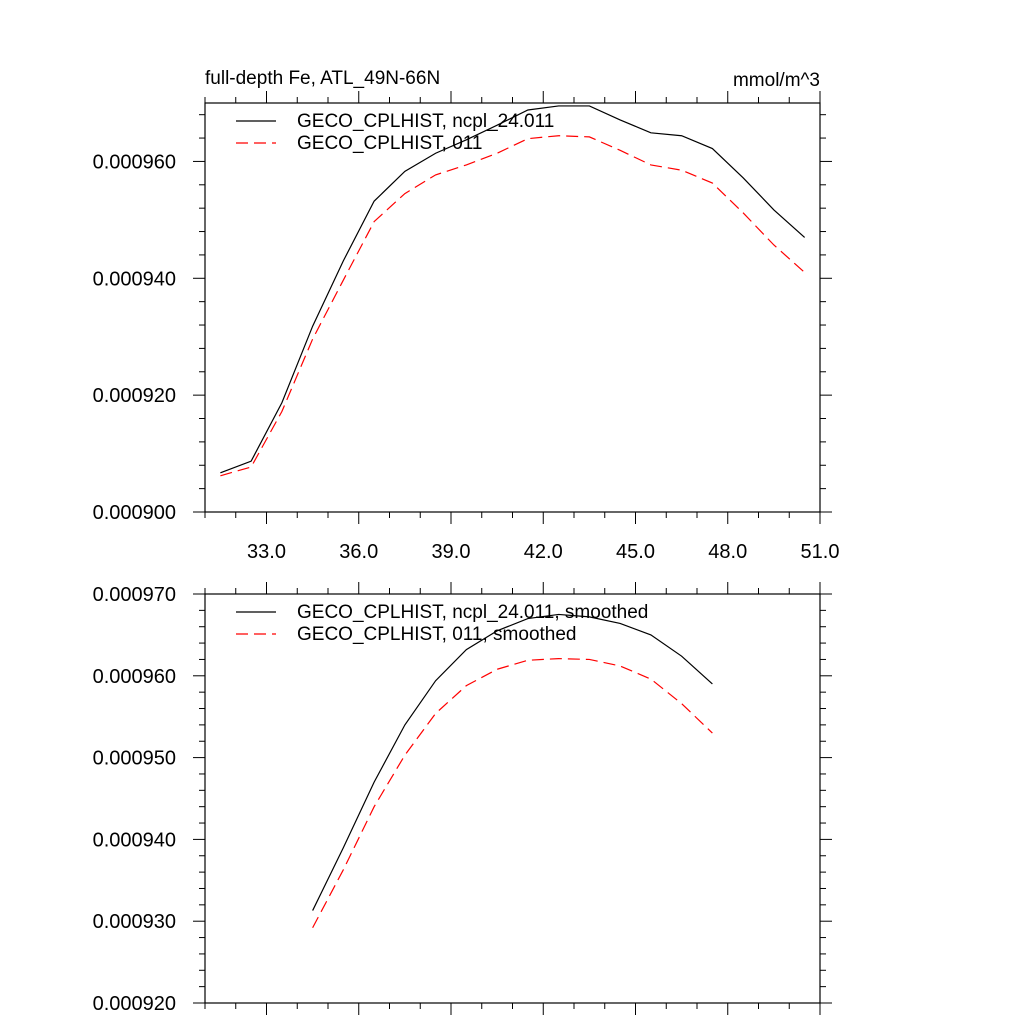  What do you see at coordinates (358, 552) in the screenshot?
I see `x-tick-label: 36.0` at bounding box center [358, 552].